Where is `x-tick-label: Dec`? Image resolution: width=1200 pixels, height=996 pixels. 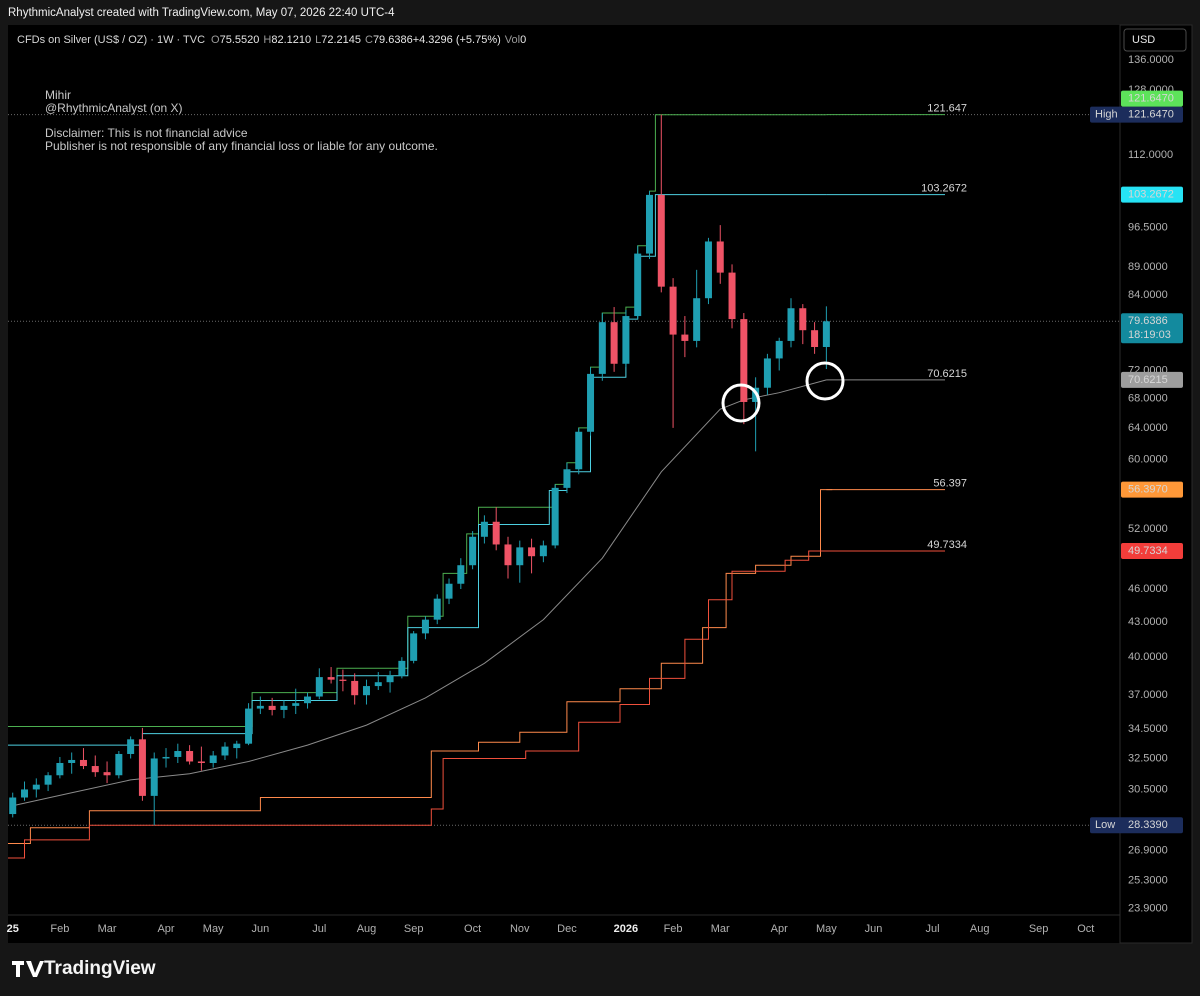 x-tick-label: Dec is located at coordinates (567, 929).